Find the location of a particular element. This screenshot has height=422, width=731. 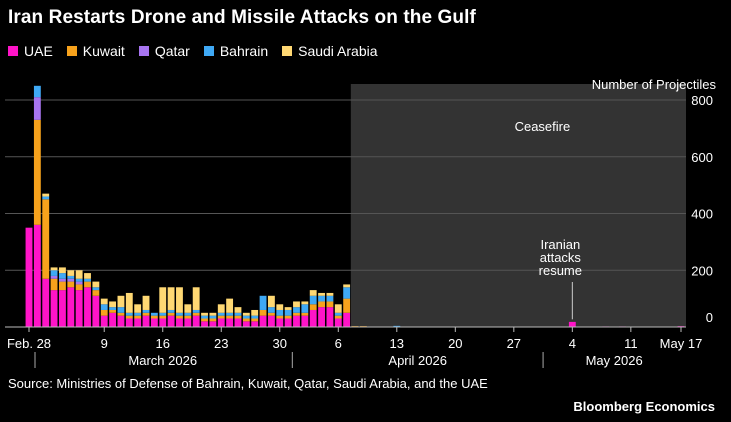

month-label: May 2026 is located at coordinates (614, 360).